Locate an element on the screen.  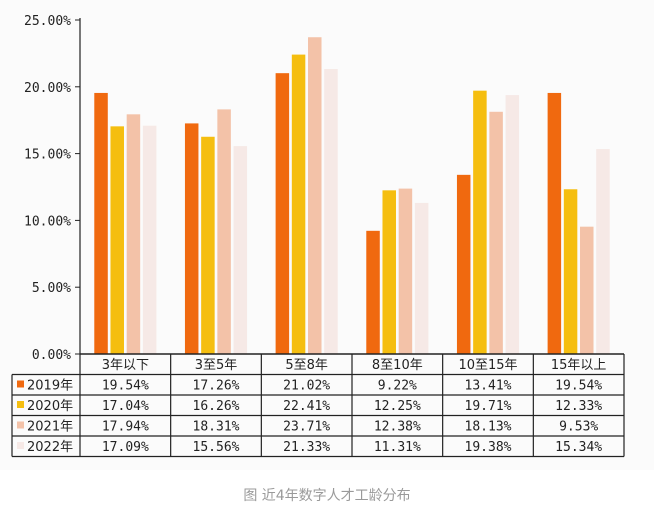
data-label: 23.71% is located at coordinates (306, 427).